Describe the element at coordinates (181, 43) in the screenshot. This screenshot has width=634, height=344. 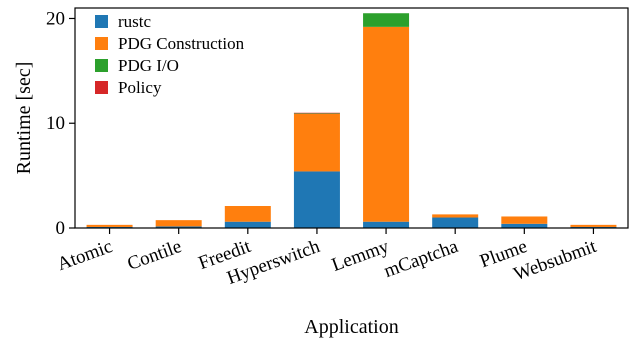
I see `legend-label-pdg-construction: PDG Construction` at that location.